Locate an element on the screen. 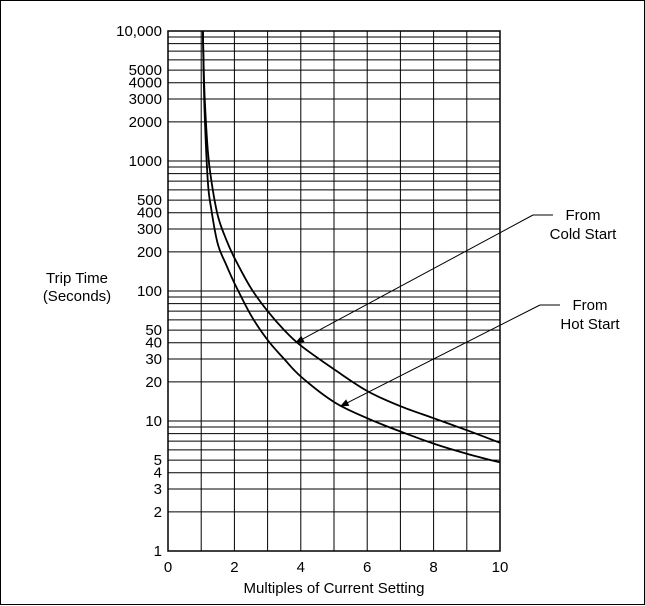 The width and height of the screenshot is (645, 606). x-tick-label: 6 is located at coordinates (367, 567).